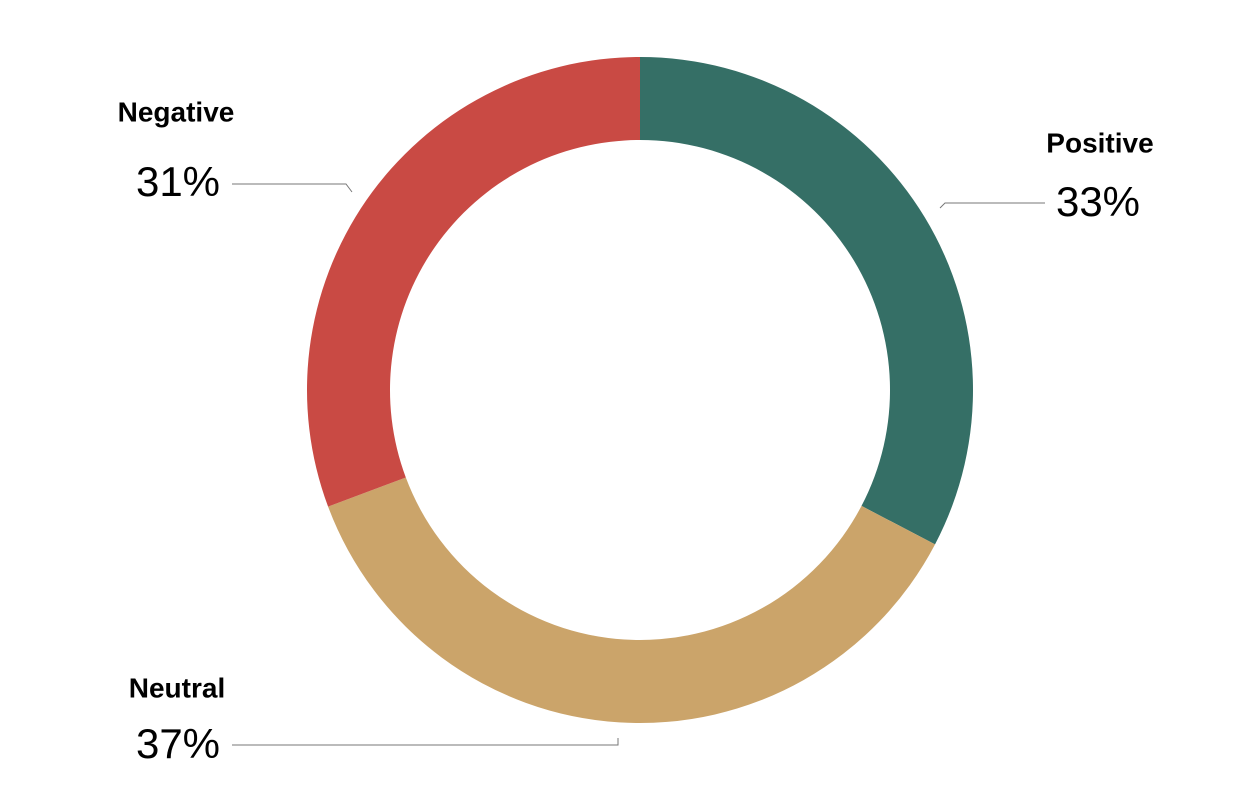  I want to click on slice-value-label: 31%, so click(178, 181).